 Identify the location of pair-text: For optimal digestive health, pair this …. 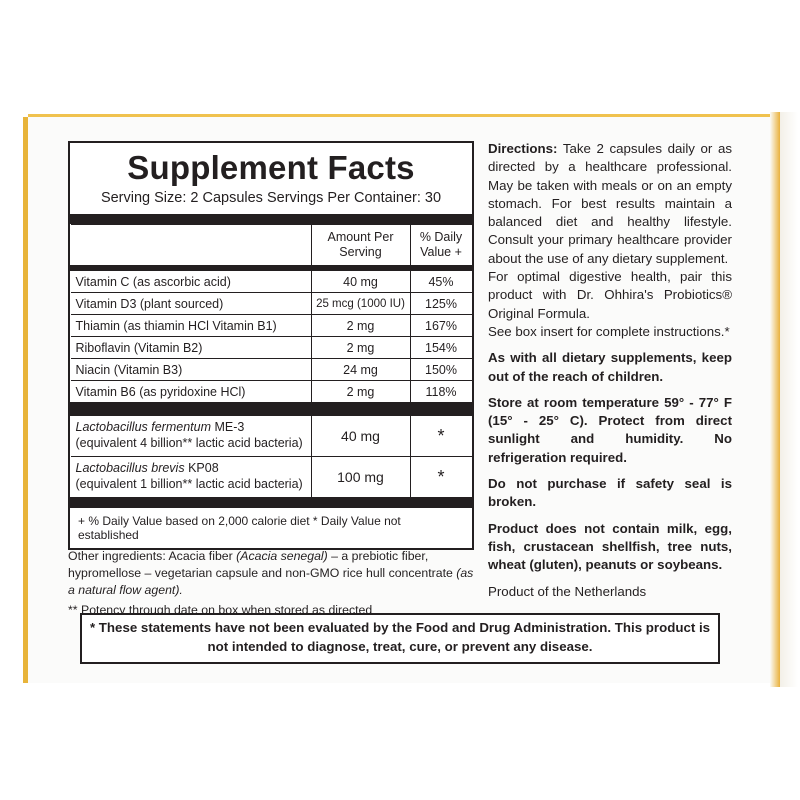
(610, 295).